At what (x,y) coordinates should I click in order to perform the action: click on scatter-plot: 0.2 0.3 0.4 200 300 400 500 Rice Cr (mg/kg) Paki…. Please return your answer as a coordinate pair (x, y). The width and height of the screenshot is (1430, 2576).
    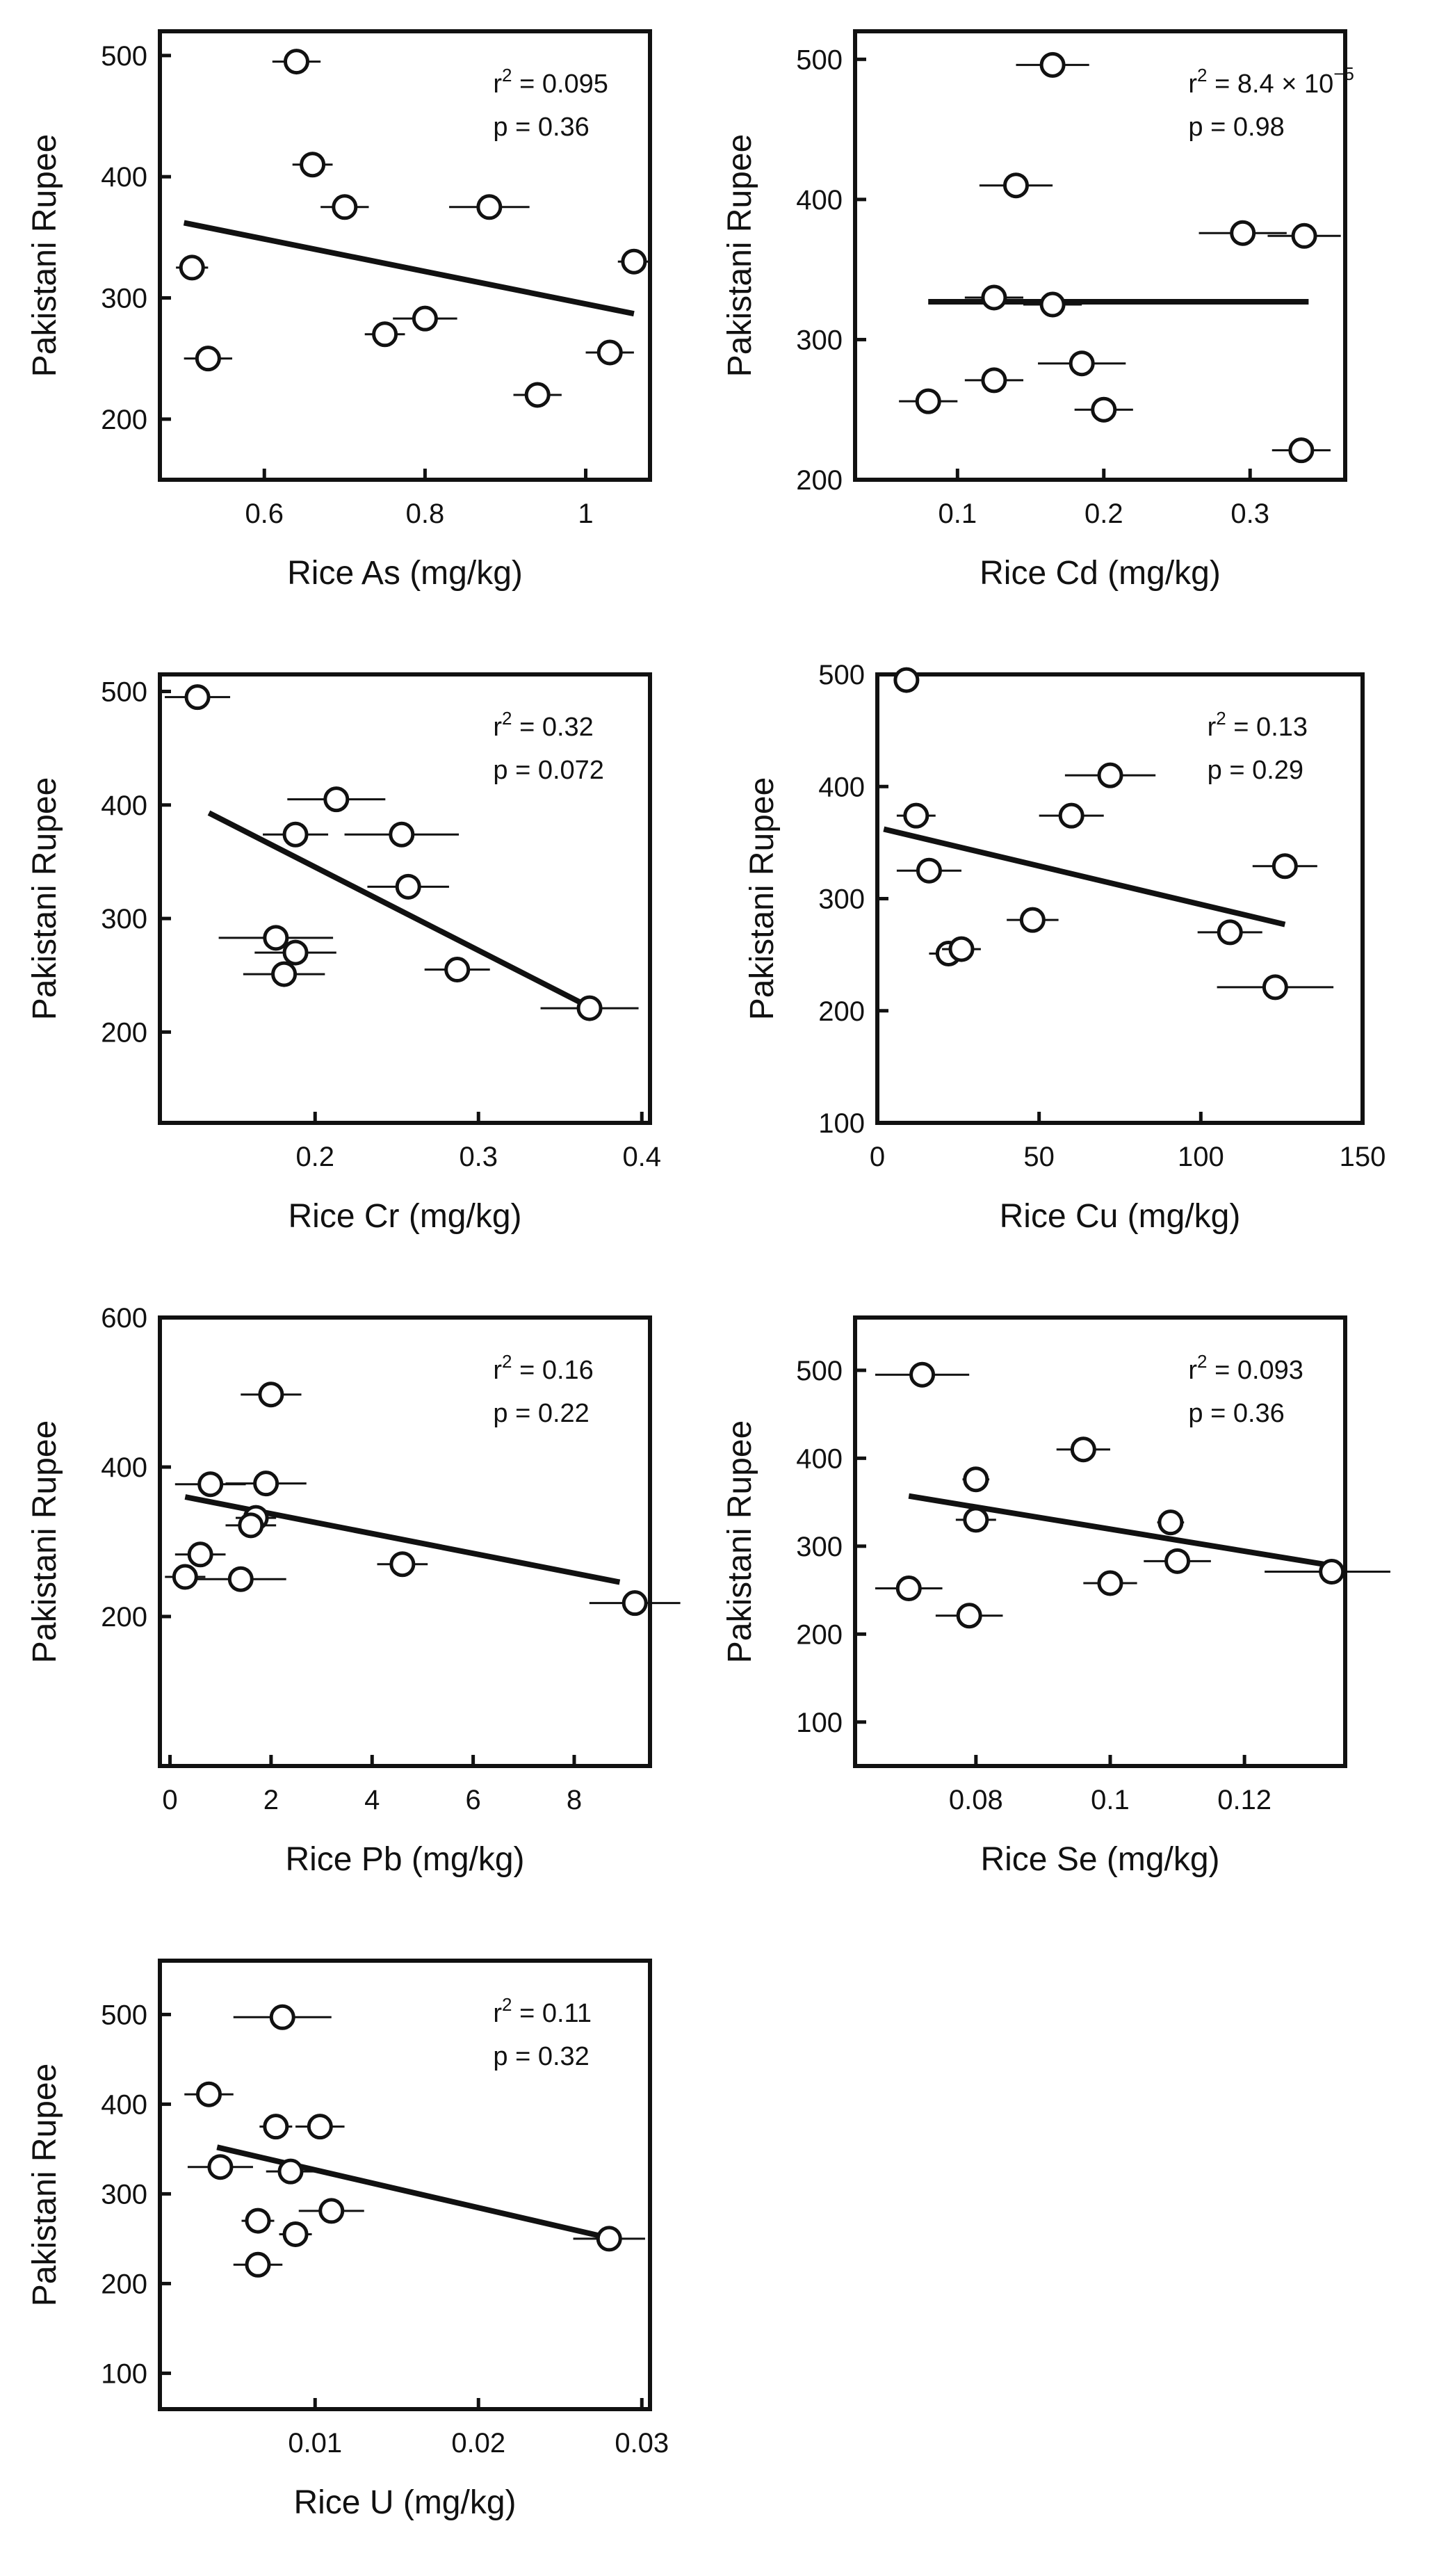
    Looking at the image, I should click on (343, 953).